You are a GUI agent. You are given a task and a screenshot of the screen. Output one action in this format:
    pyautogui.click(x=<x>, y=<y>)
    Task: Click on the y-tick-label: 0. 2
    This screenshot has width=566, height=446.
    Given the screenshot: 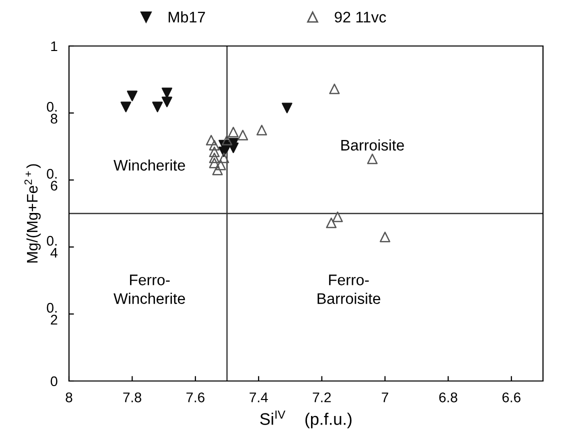 What is the action you would take?
    pyautogui.click(x=52, y=313)
    